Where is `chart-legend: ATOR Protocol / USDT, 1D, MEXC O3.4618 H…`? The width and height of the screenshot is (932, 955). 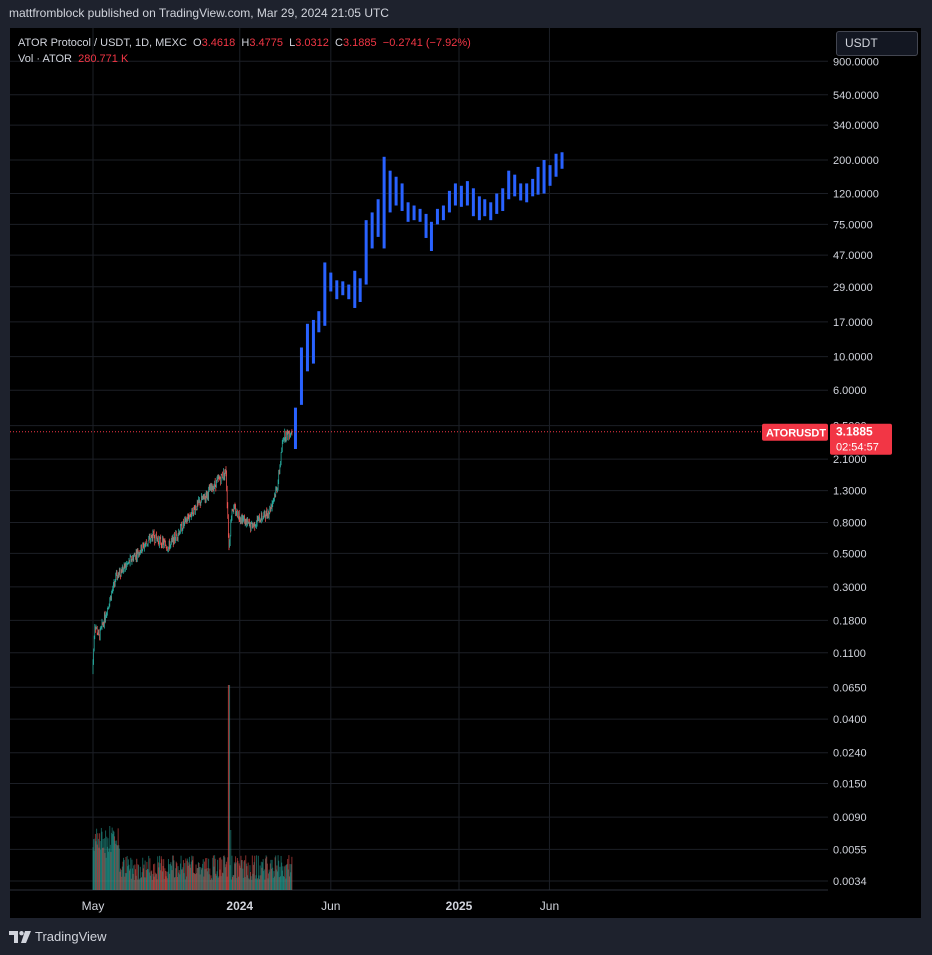 chart-legend: ATOR Protocol / USDT, 1D, MEXC O3.4618 H… is located at coordinates (244, 51).